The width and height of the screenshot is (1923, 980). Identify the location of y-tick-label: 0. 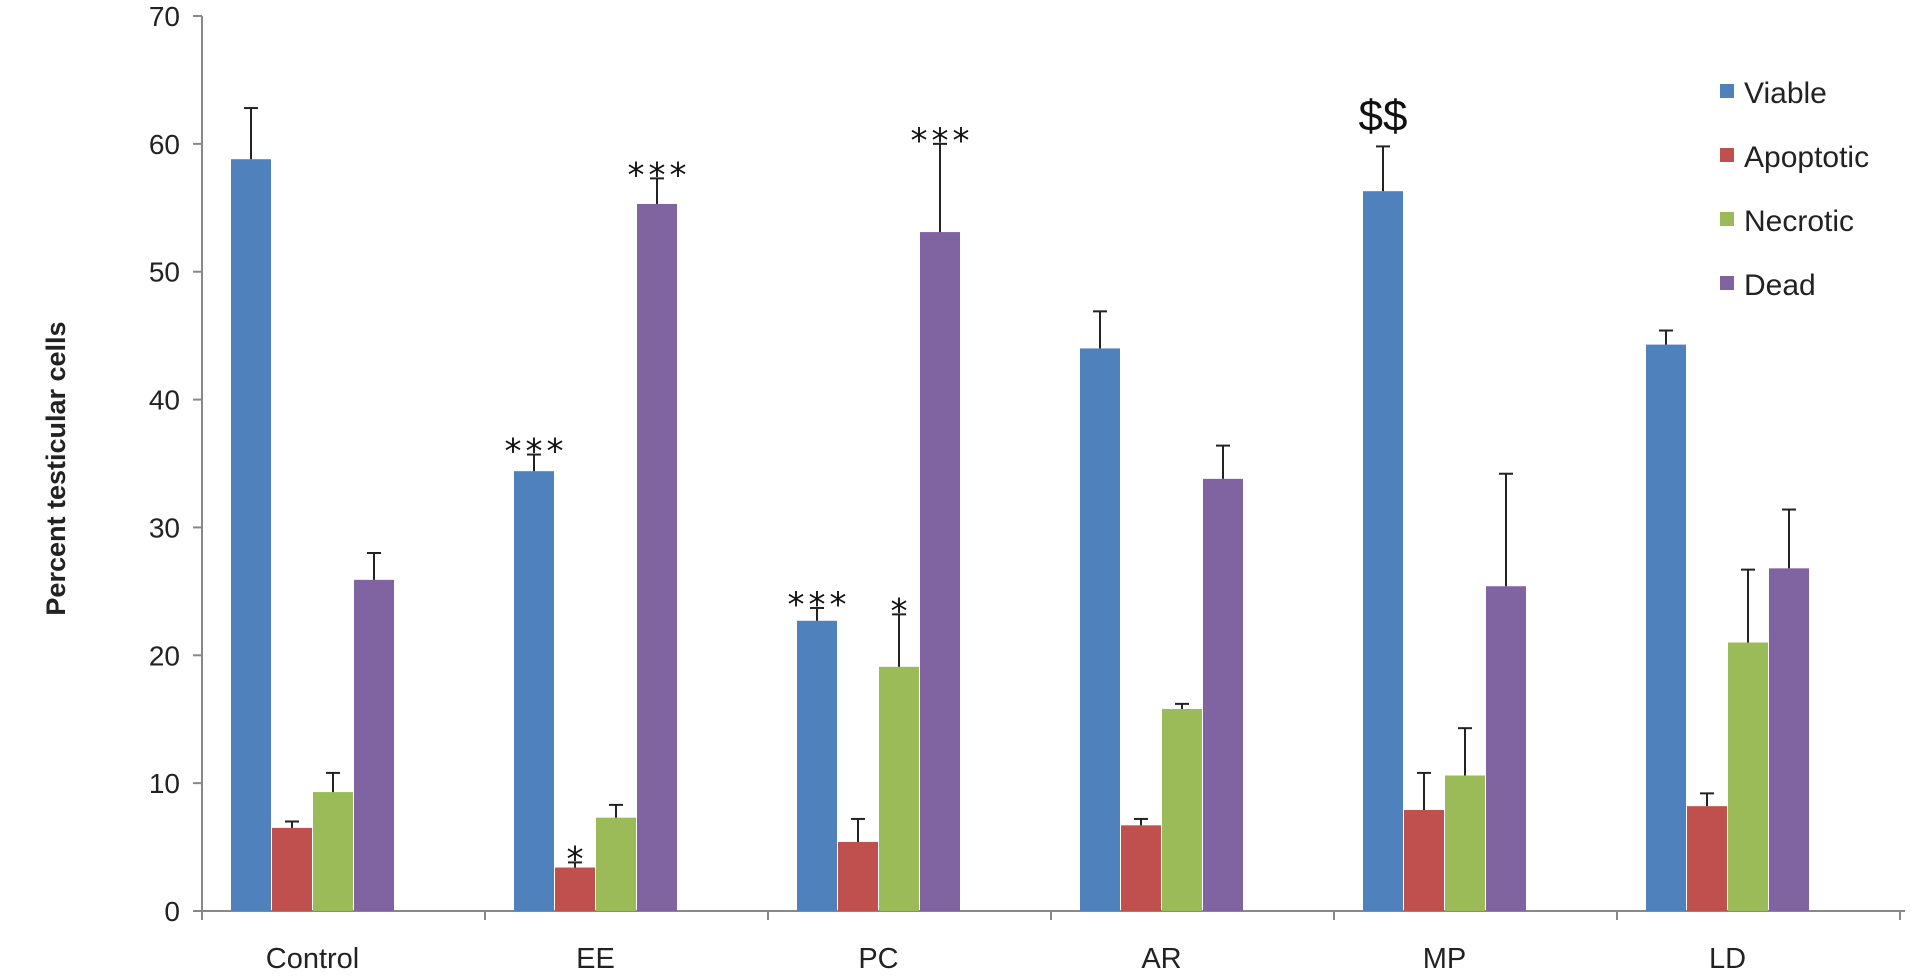
(172, 911).